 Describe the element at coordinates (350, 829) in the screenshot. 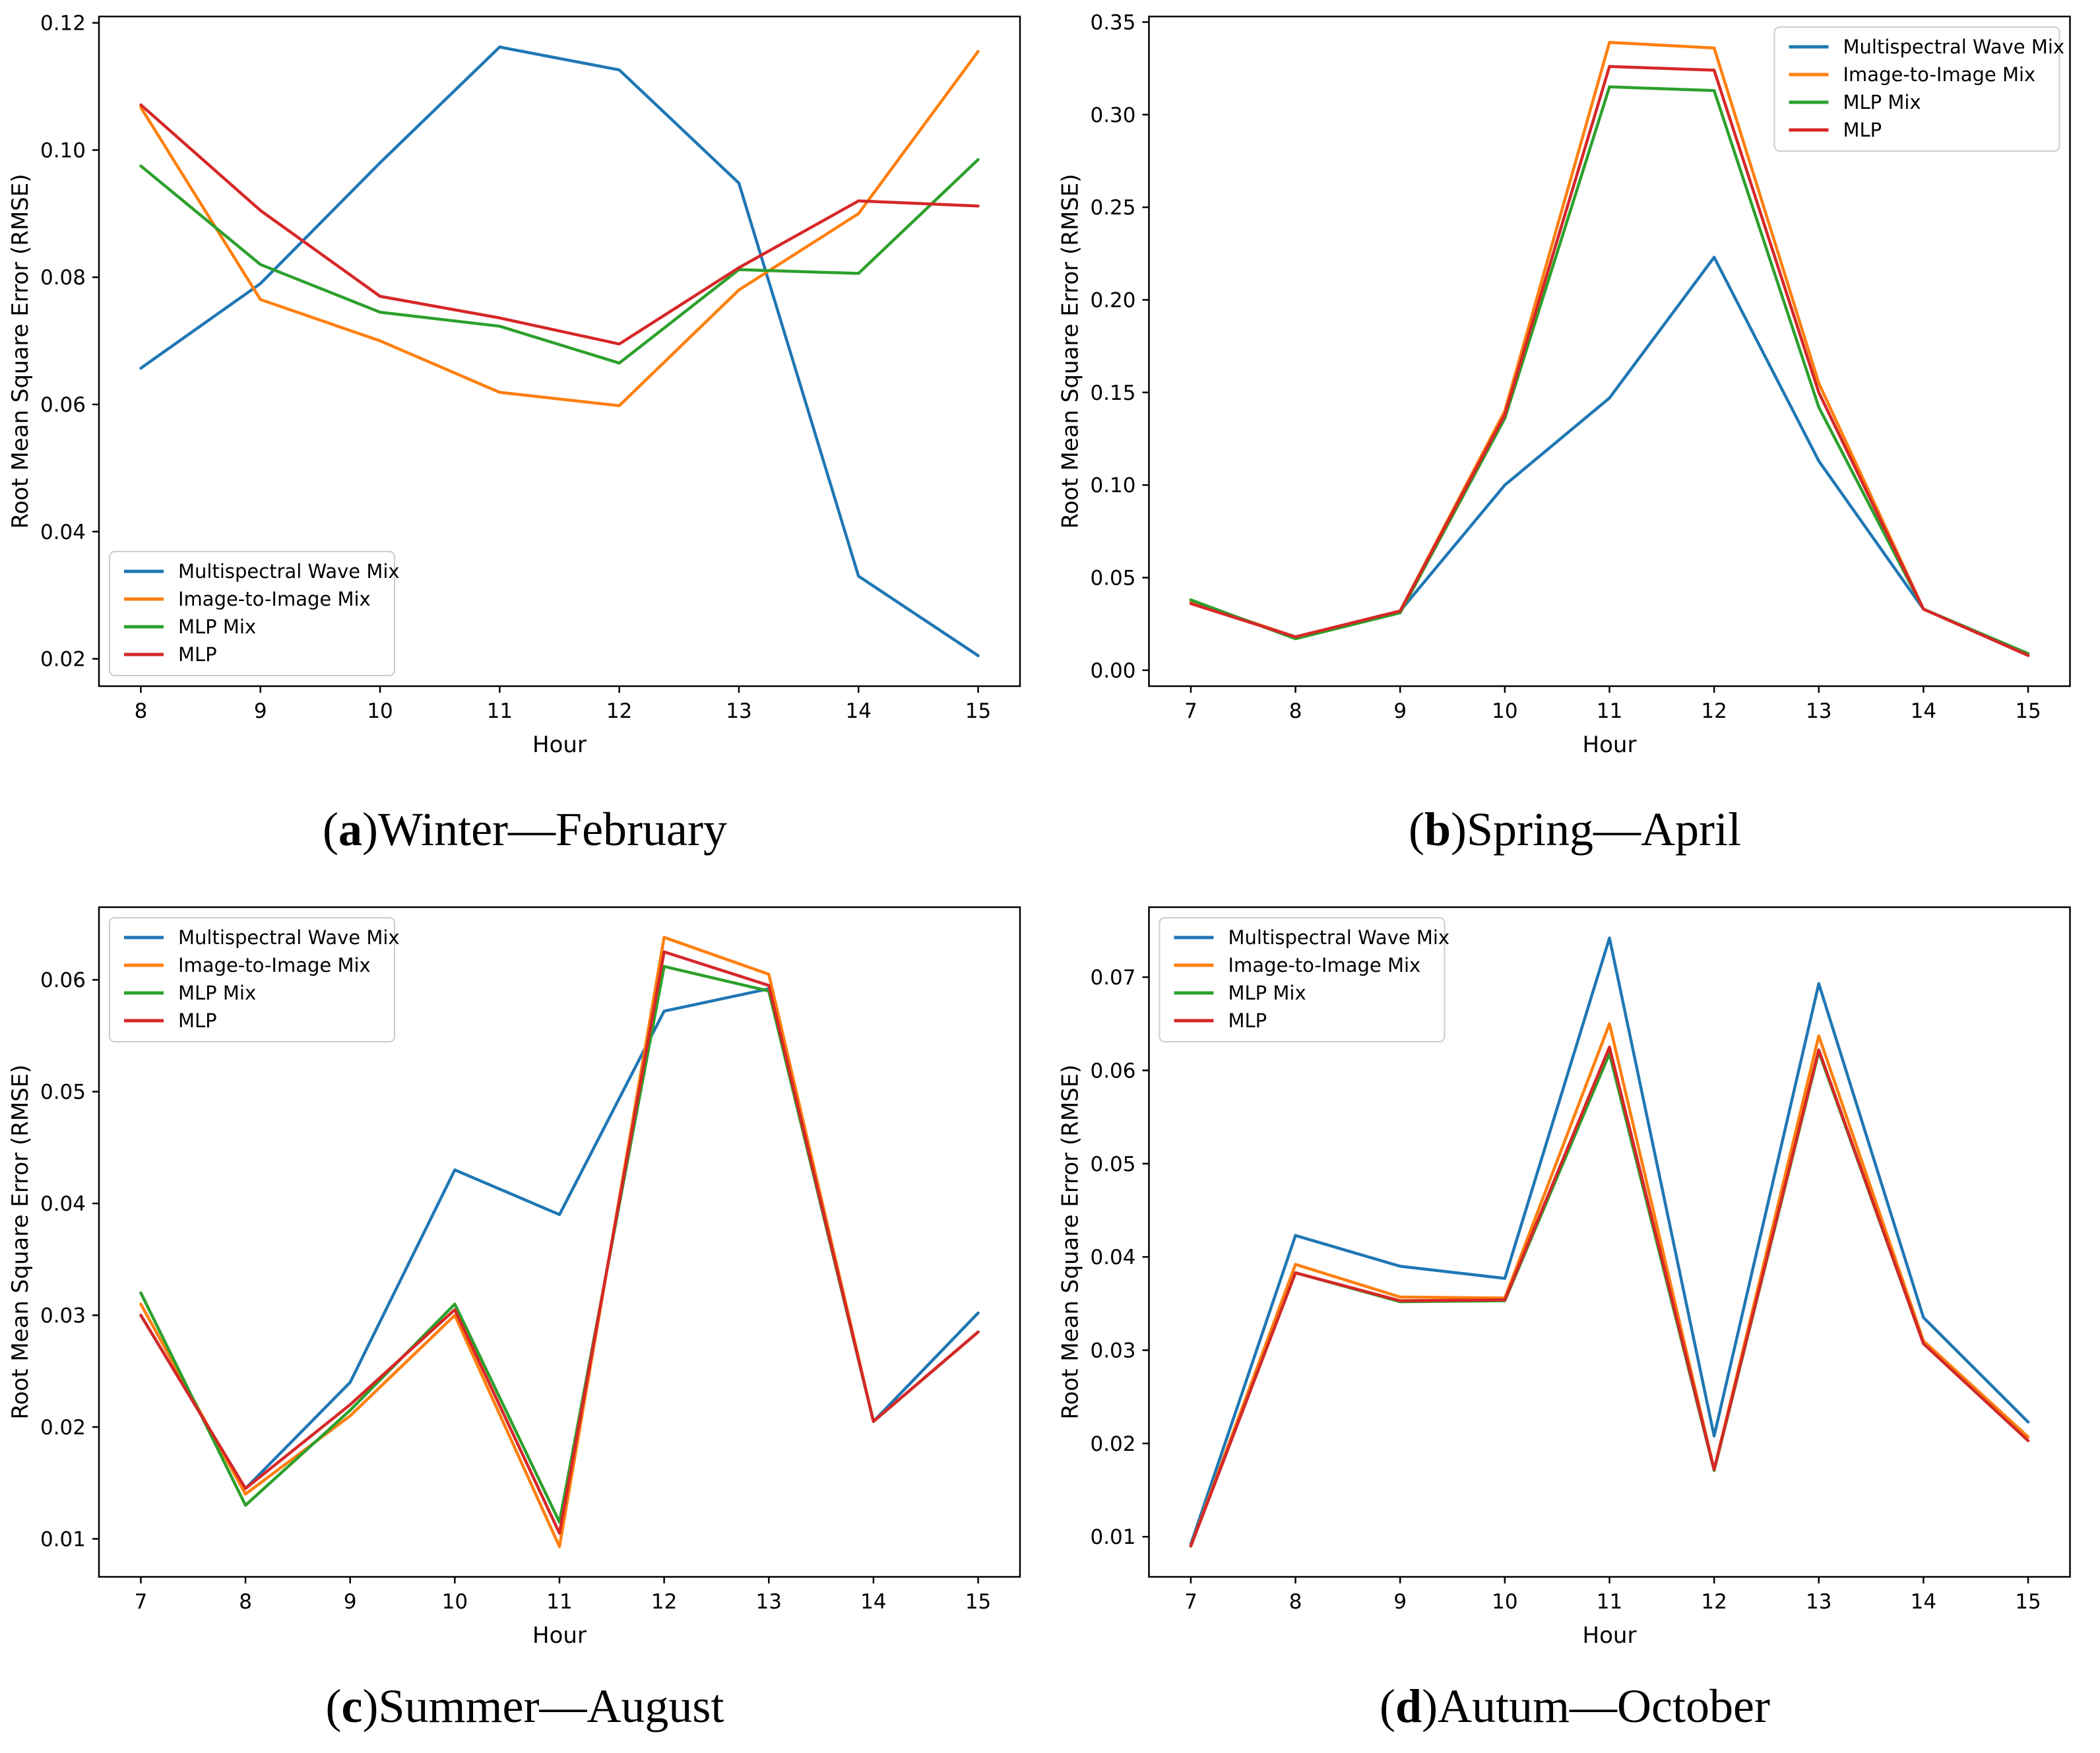

I see `caption-a-letter: a` at that location.